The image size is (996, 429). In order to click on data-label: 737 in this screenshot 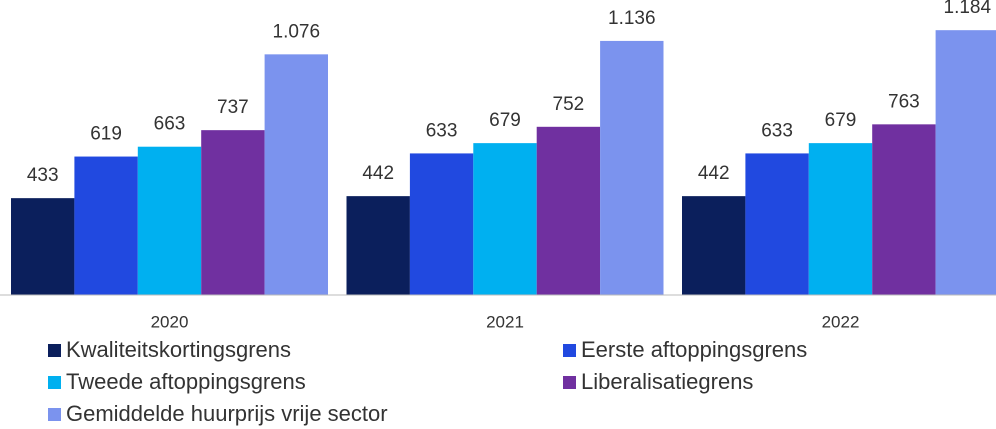, I will do `click(233, 107)`.